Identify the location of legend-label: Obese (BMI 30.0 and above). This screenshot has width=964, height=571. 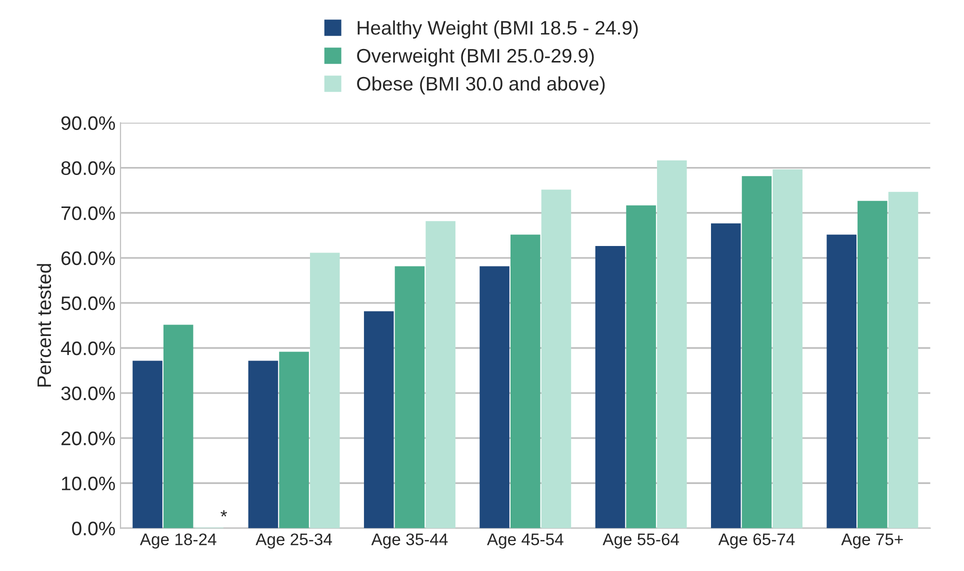
(481, 85).